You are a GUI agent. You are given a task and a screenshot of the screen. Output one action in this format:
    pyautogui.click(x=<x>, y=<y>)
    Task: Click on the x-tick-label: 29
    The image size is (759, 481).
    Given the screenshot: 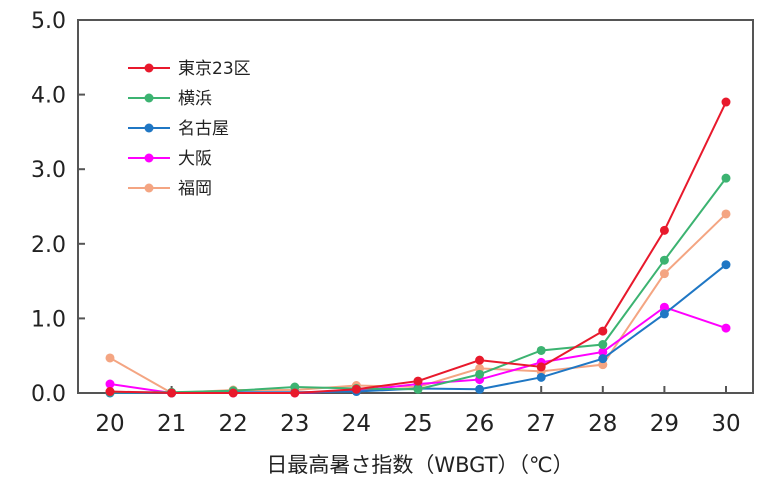 What is the action you would take?
    pyautogui.click(x=664, y=424)
    